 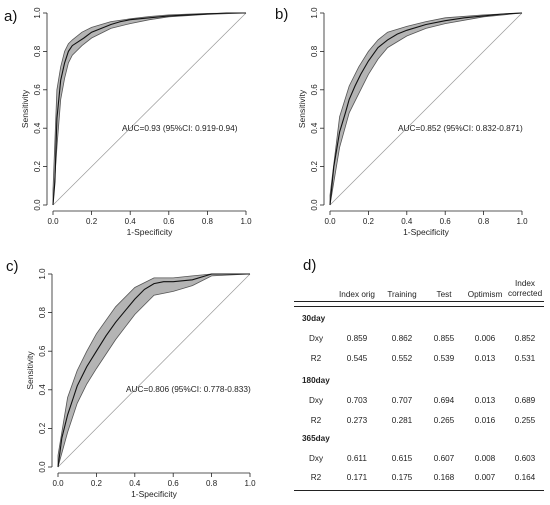 I want to click on table-cell: 0.707, so click(x=402, y=400).